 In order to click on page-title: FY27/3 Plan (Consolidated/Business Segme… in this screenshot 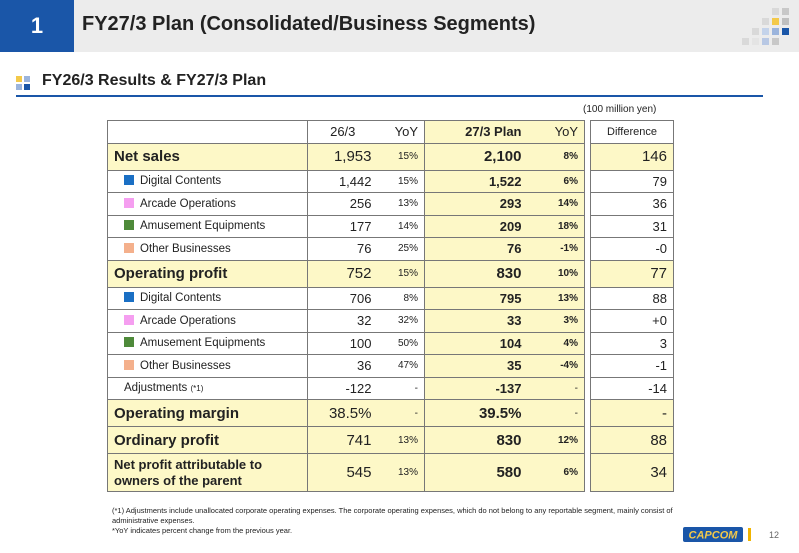, I will do `click(309, 24)`.